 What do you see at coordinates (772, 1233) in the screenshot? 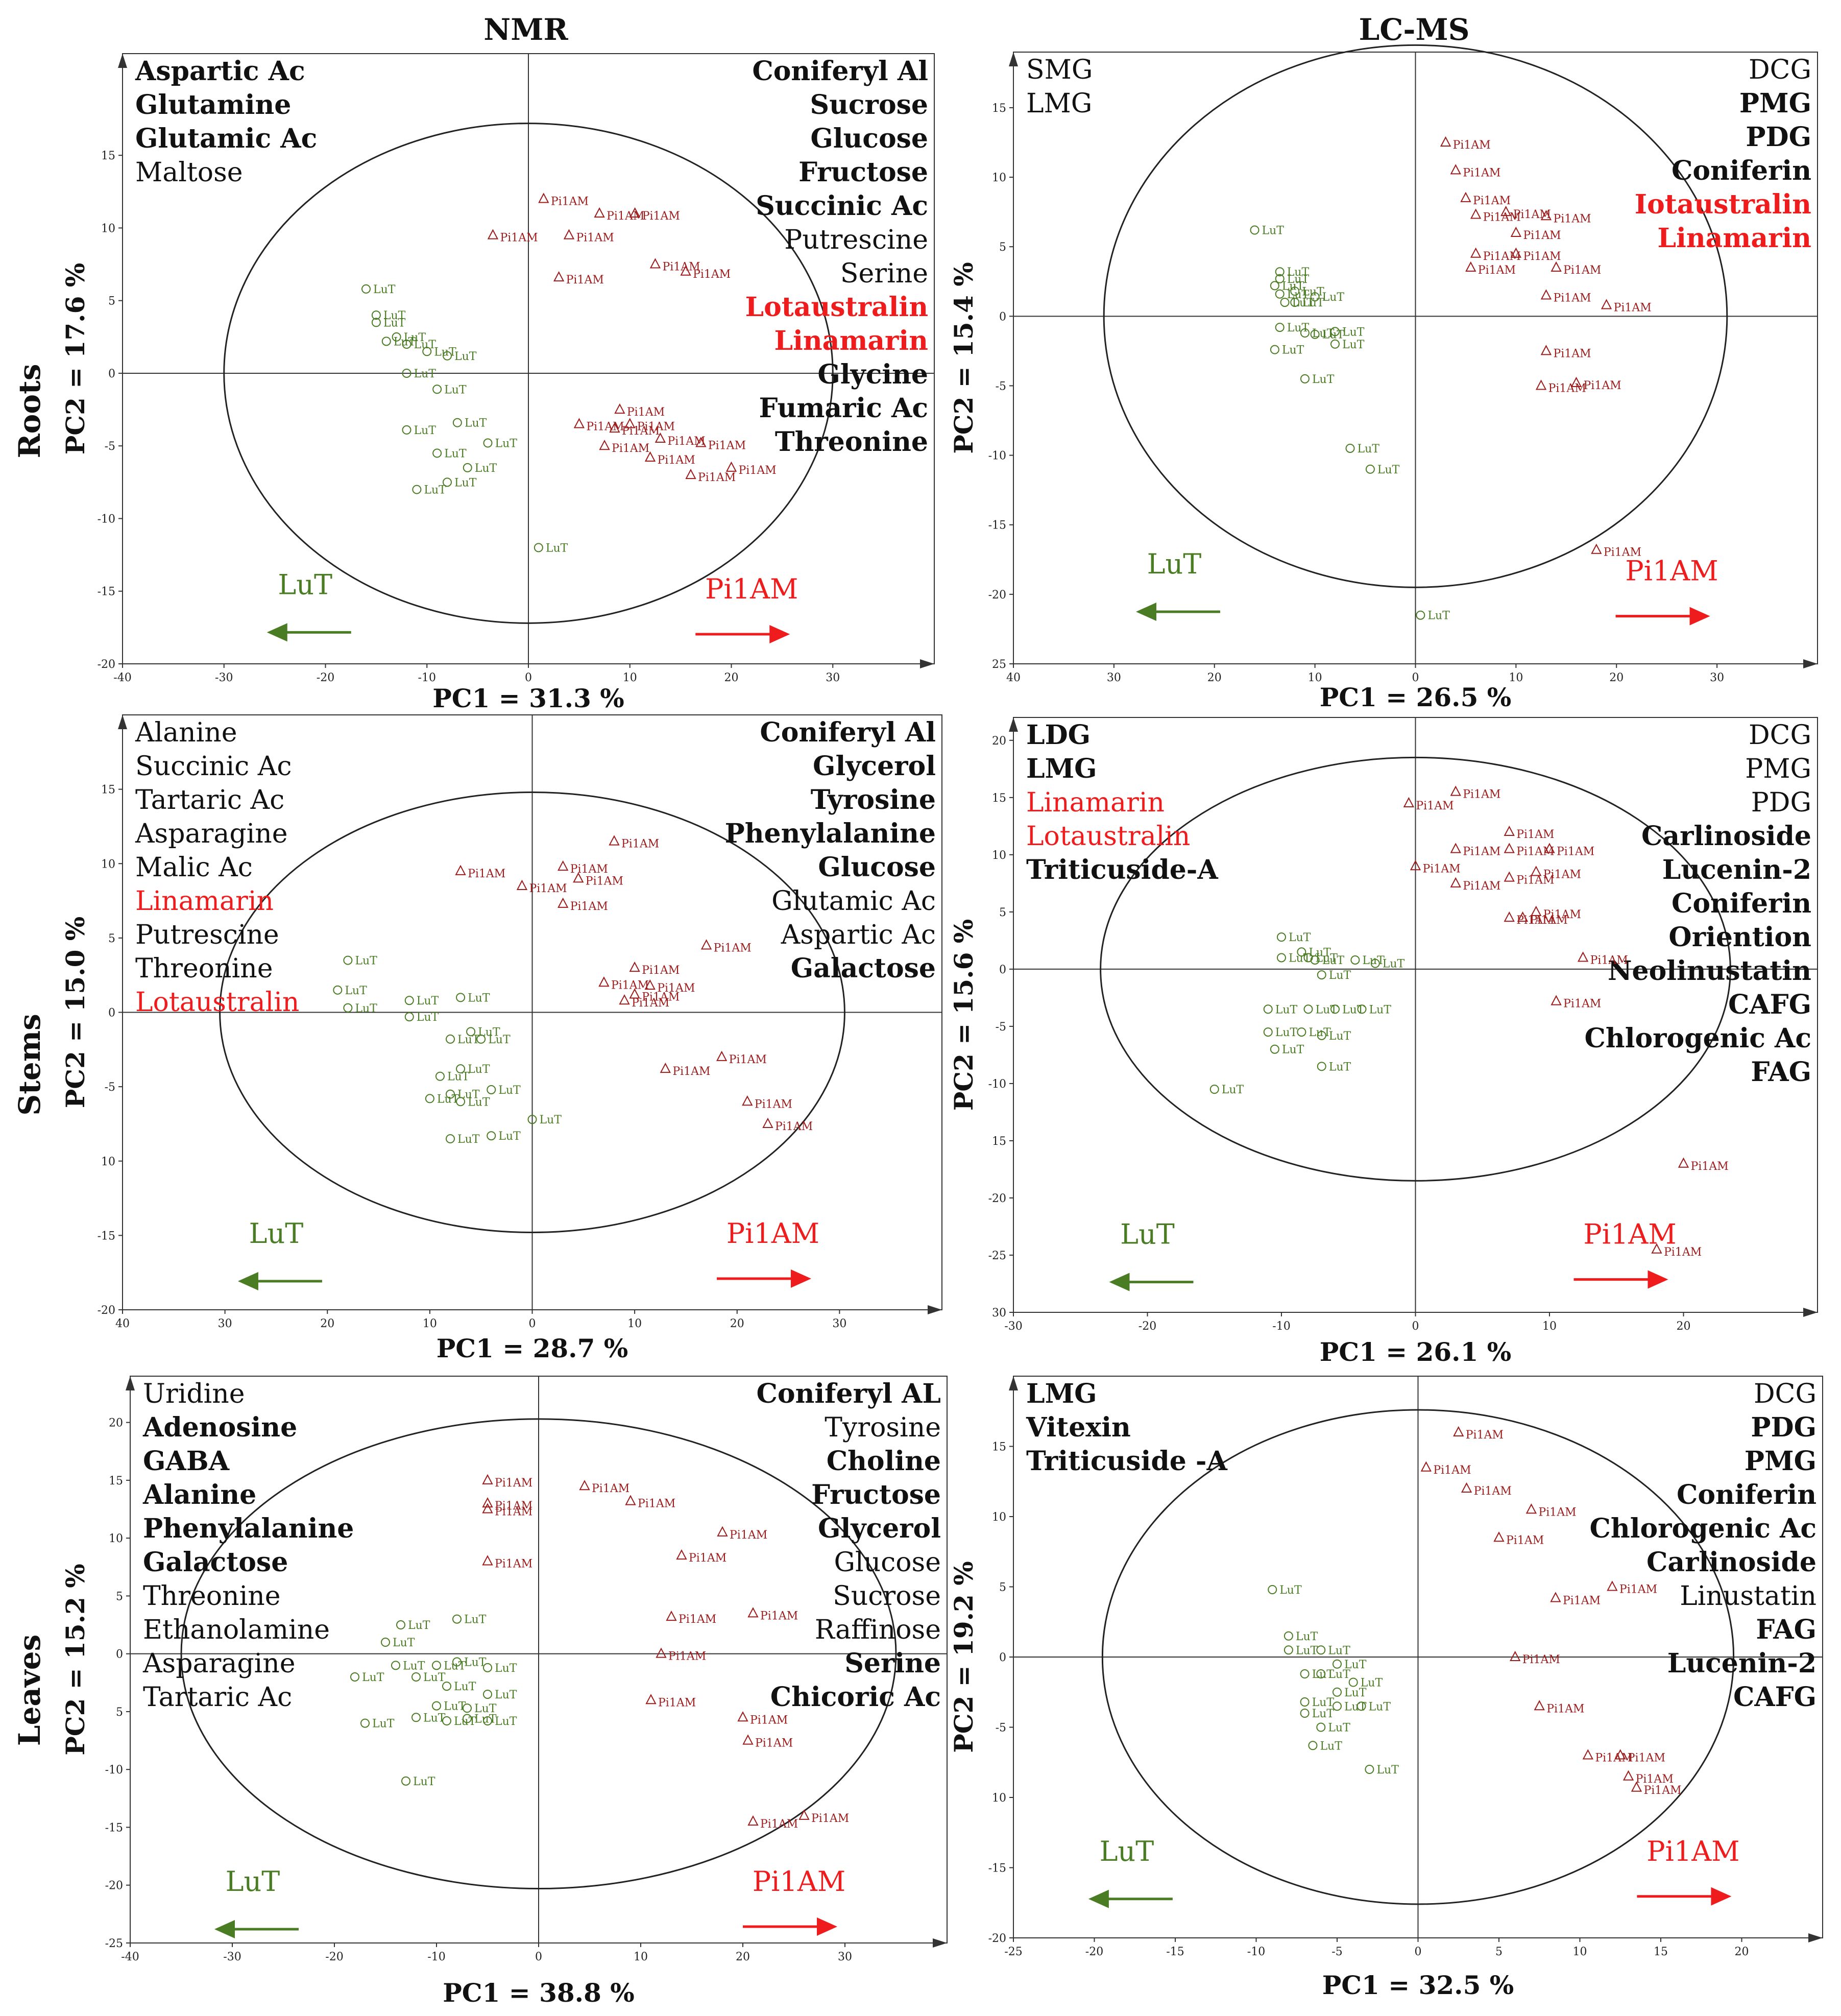
I see `group-label-pi1am: Pi1AM` at bounding box center [772, 1233].